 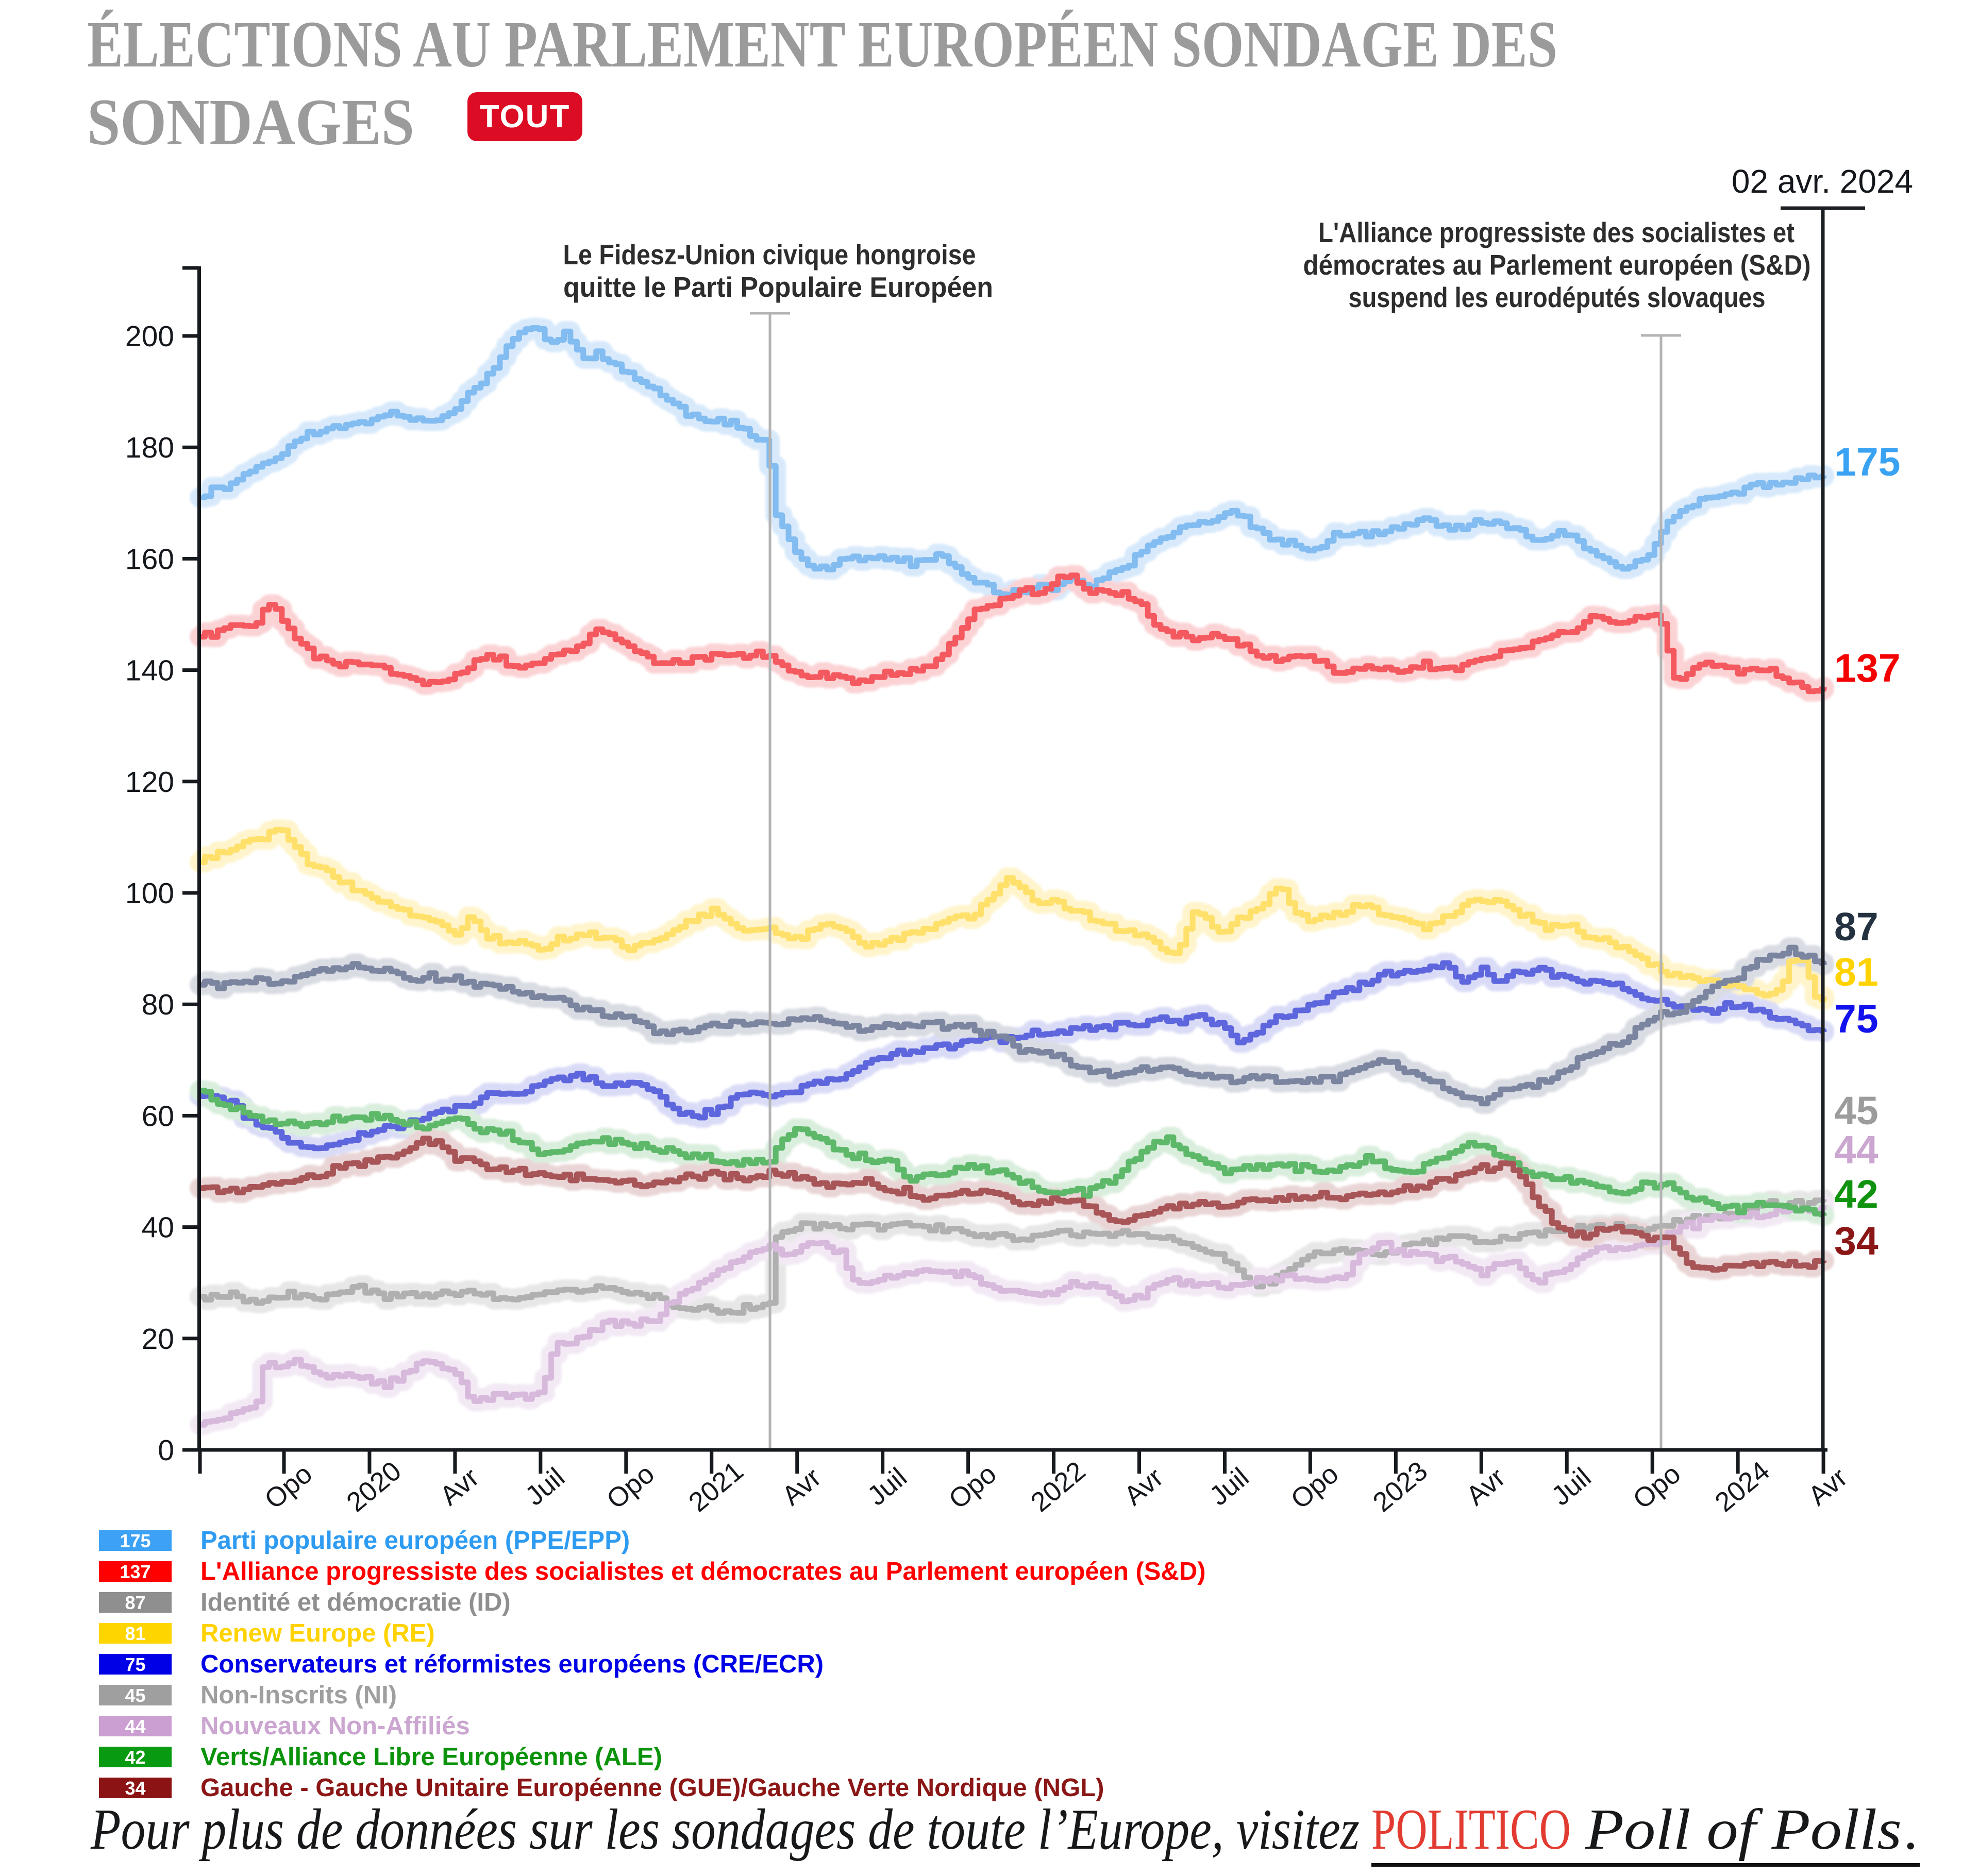 I want to click on svg-text: 34, so click(x=1856, y=1241).